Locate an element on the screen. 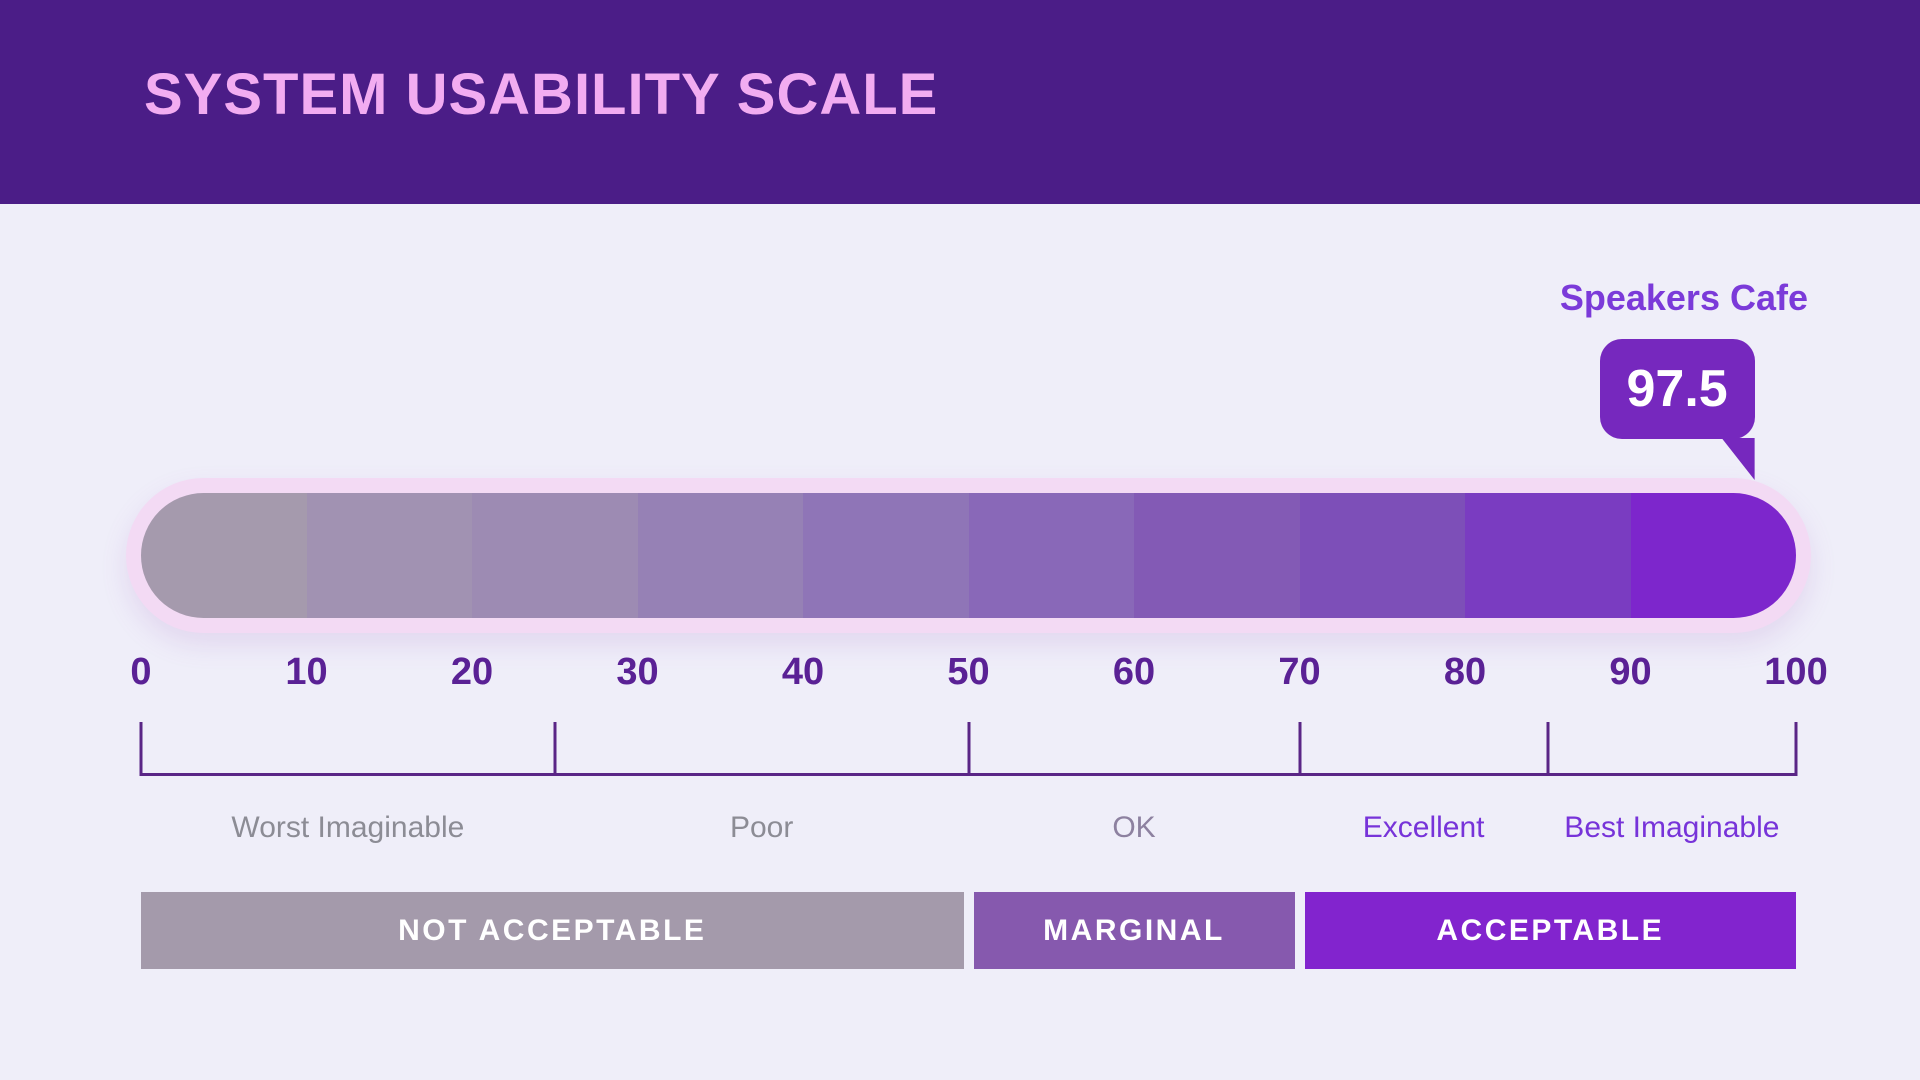 This screenshot has height=1080, width=1920. adjective-label: OK is located at coordinates (1134, 827).